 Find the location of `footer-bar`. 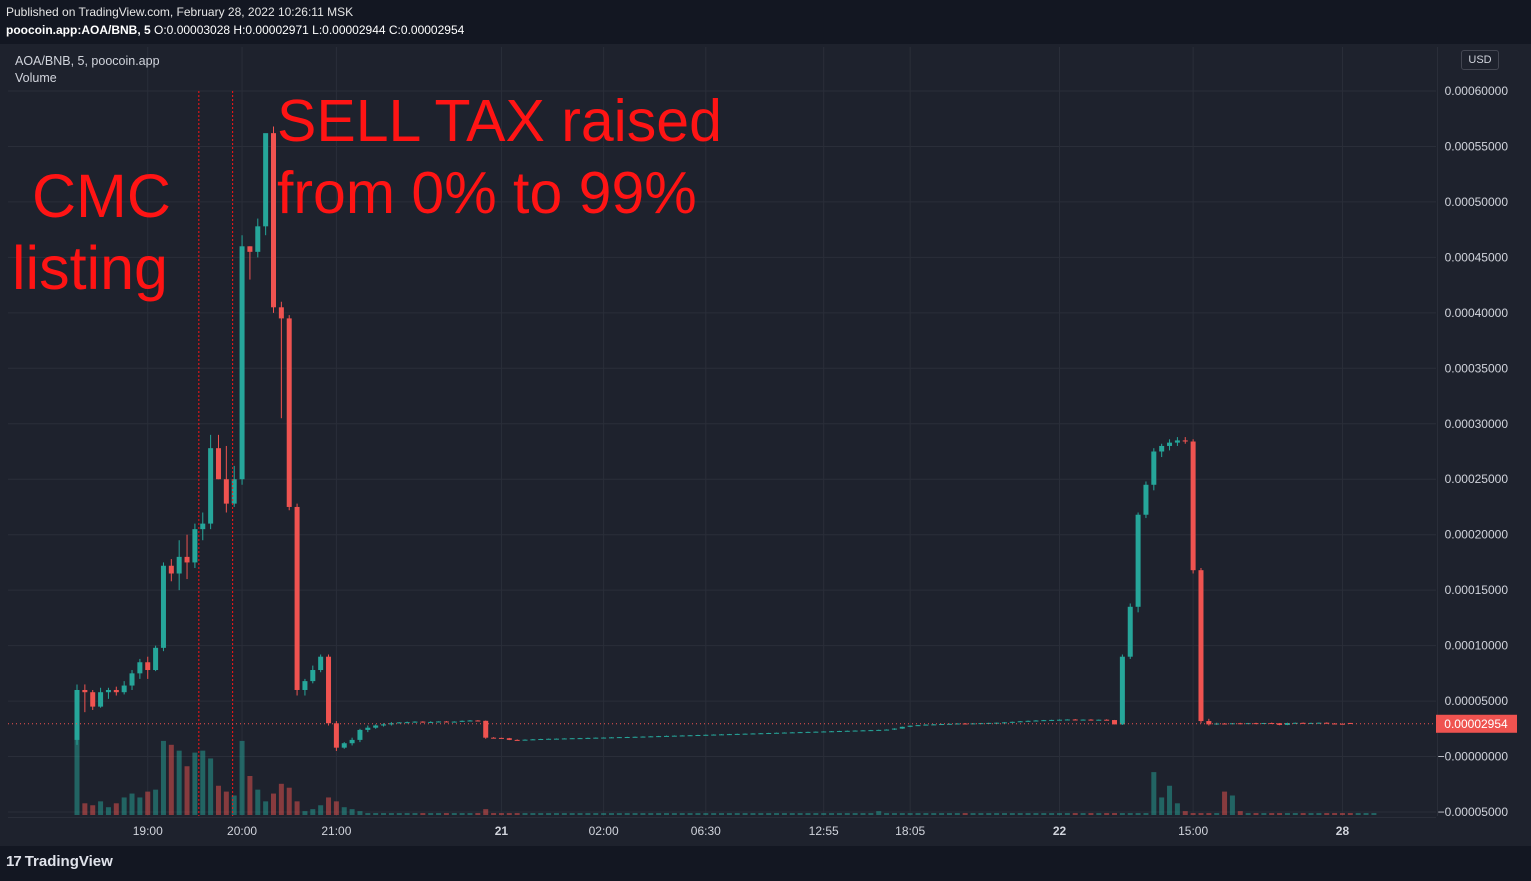

footer-bar is located at coordinates (765, 863).